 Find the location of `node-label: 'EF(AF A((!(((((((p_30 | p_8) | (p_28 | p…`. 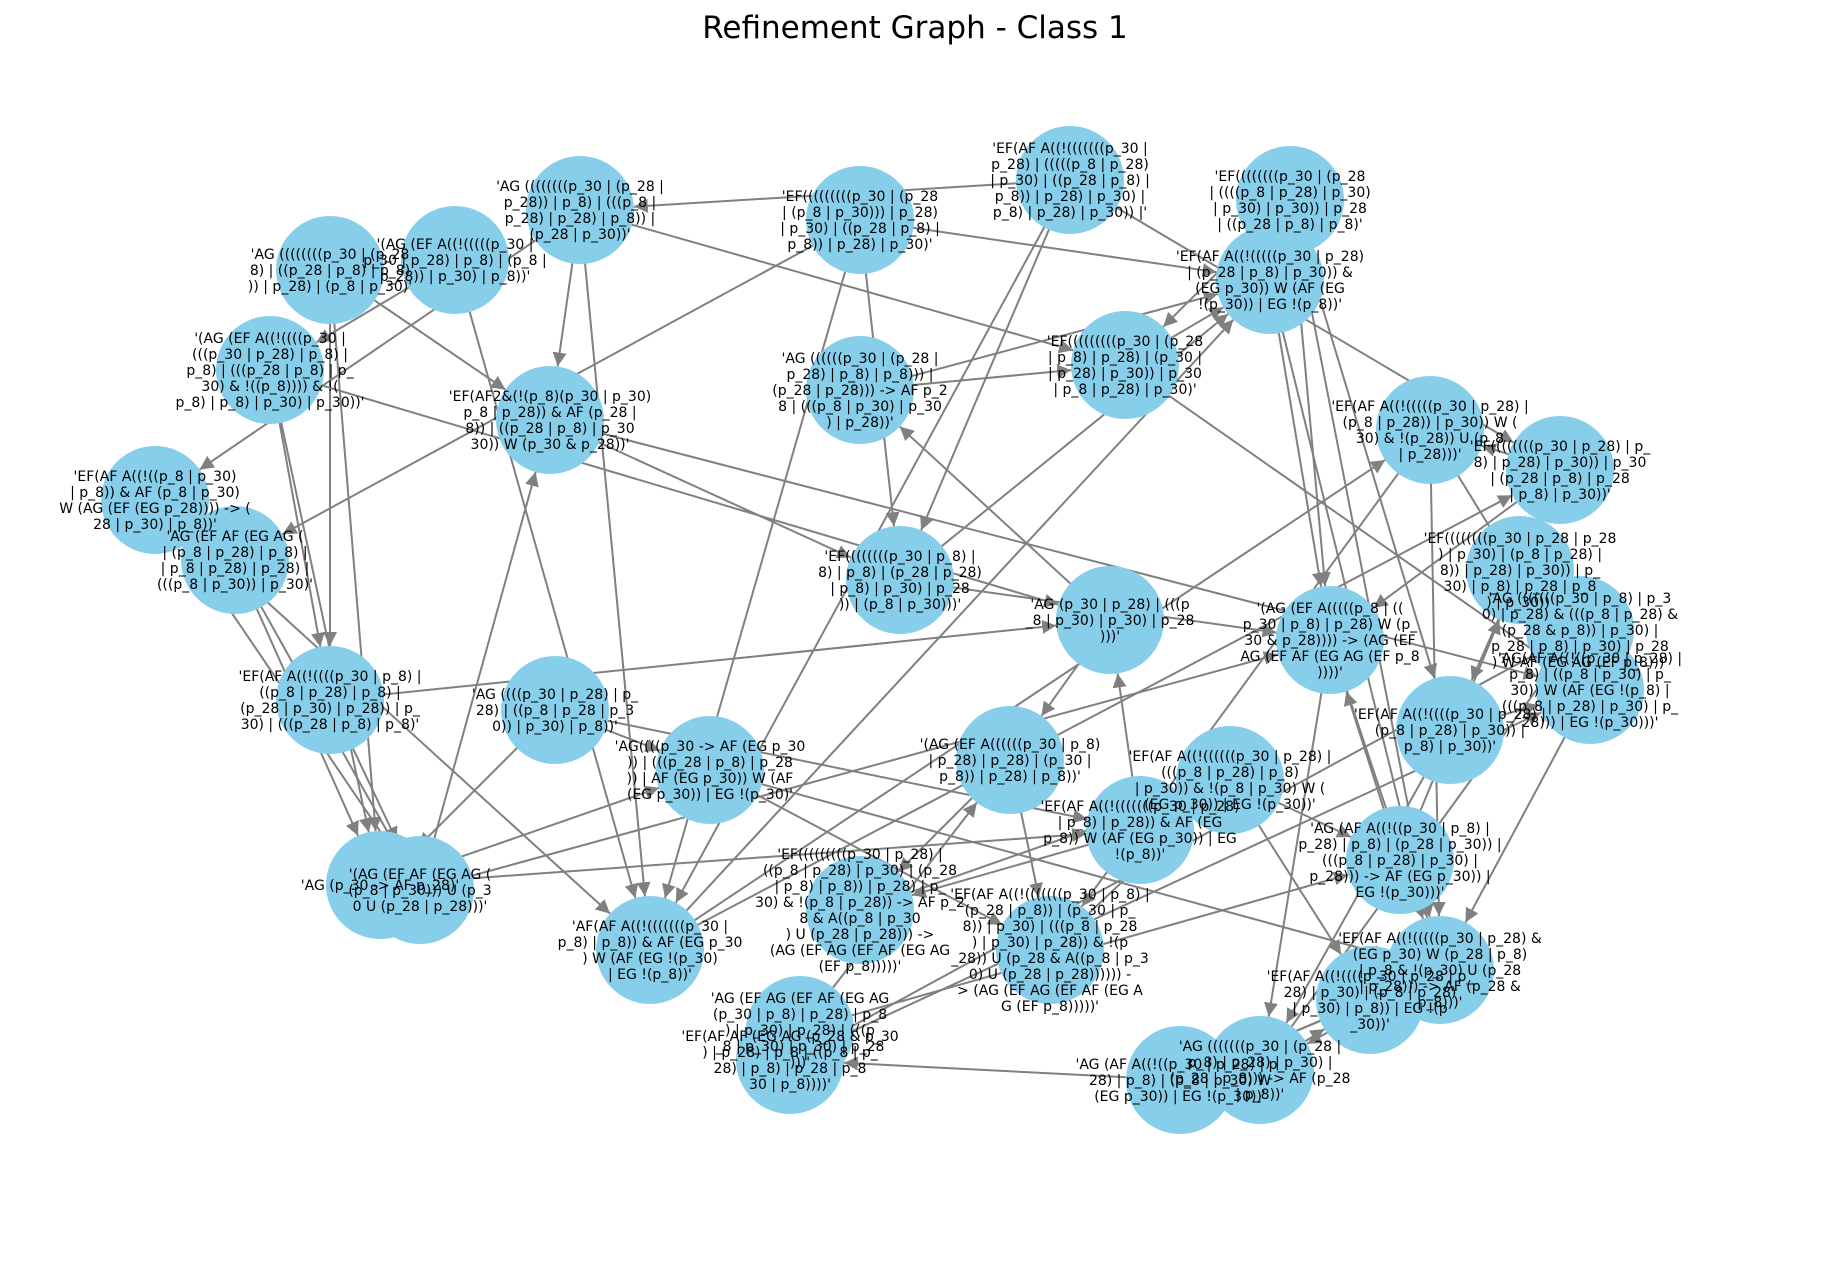

node-label: 'EF(AF A((!(((((((p_30 | p_8) | (p_28 | p… is located at coordinates (1049, 951).